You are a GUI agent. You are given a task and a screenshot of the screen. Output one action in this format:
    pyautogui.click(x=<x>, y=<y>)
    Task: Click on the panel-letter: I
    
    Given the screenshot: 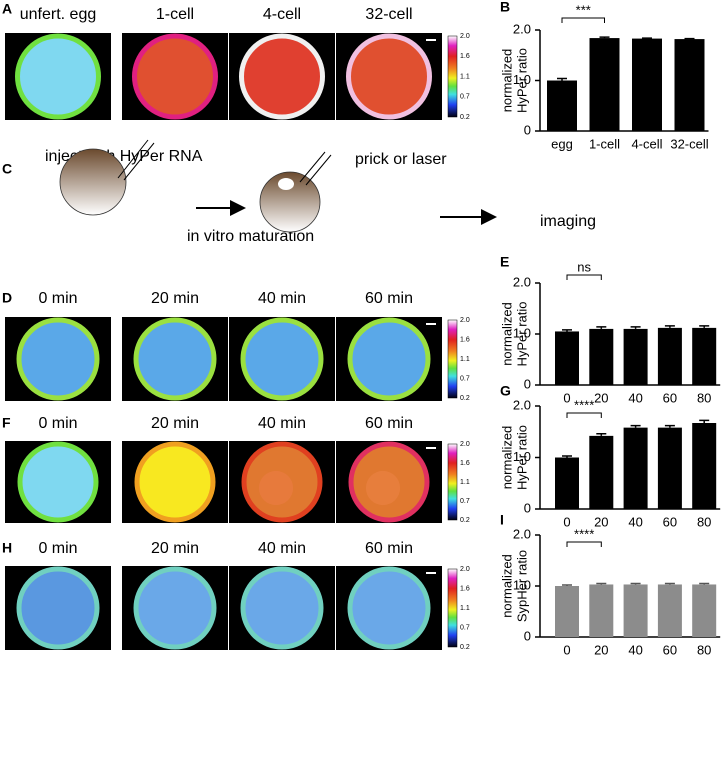 What is the action you would take?
    pyautogui.click(x=502, y=520)
    